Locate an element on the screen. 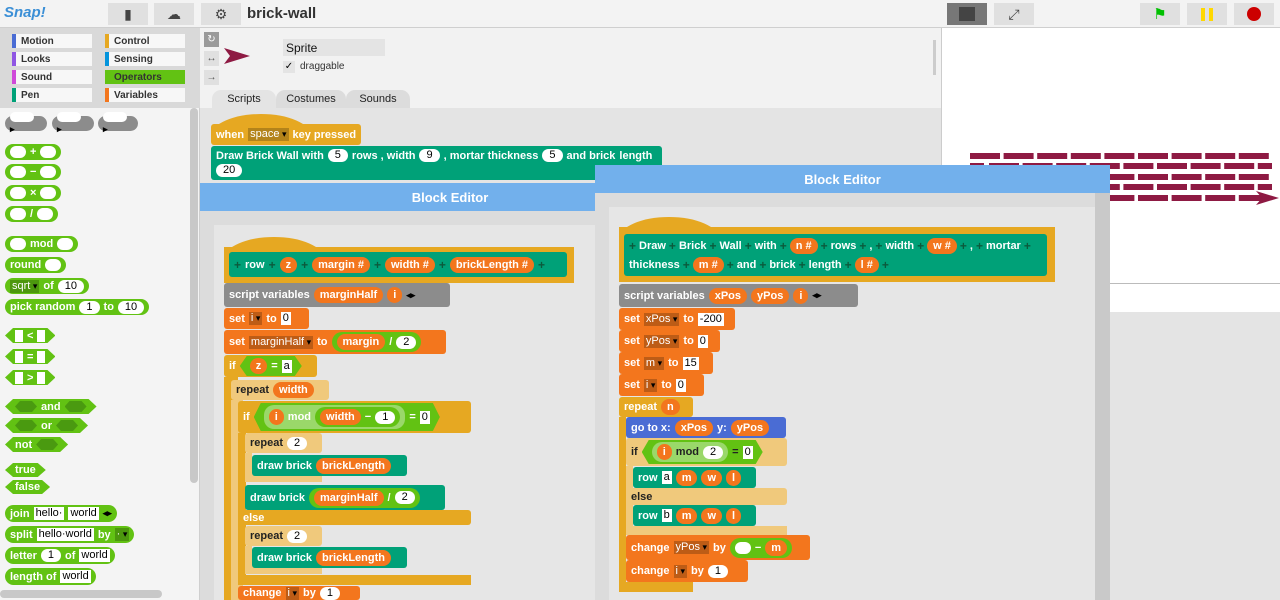 The image size is (1280, 600). variable-reporter: z is located at coordinates (259, 366).